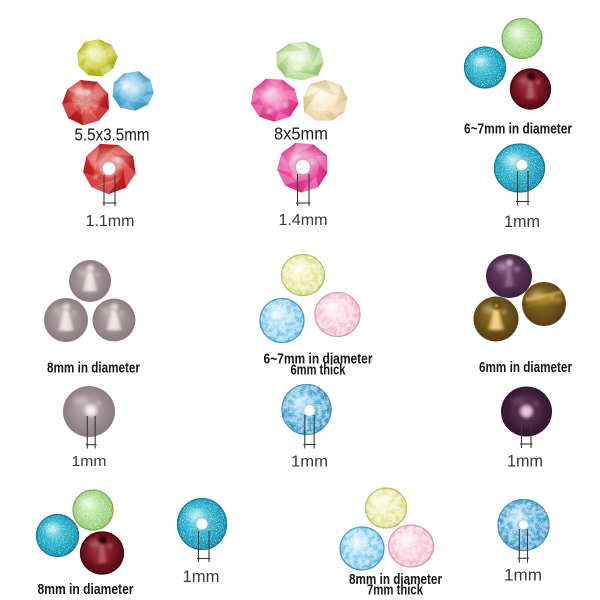  What do you see at coordinates (301, 134) in the screenshot?
I see `svg-text: 8x5mm` at bounding box center [301, 134].